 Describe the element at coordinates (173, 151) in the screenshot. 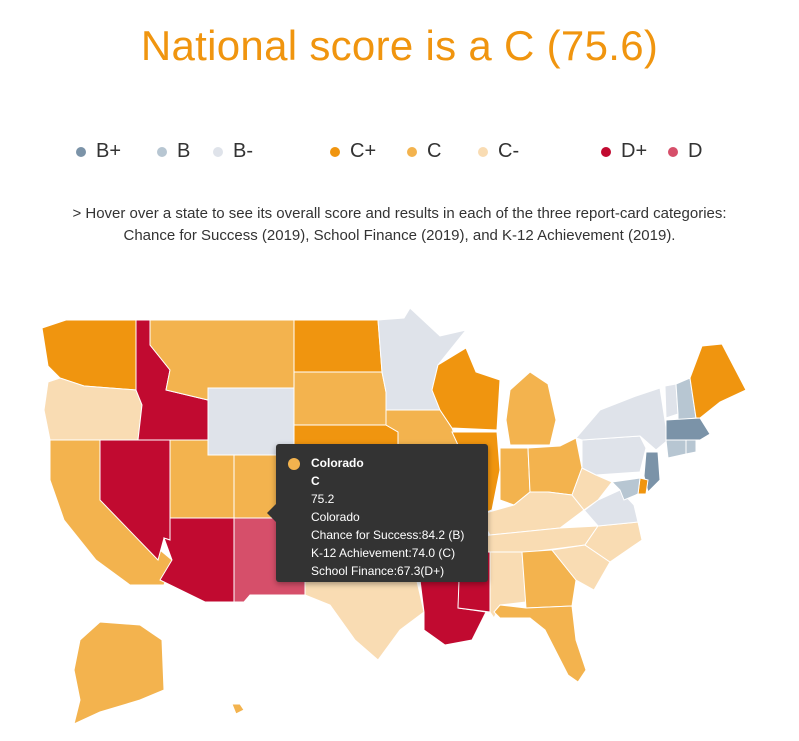

I see `legend-item-b: B` at that location.